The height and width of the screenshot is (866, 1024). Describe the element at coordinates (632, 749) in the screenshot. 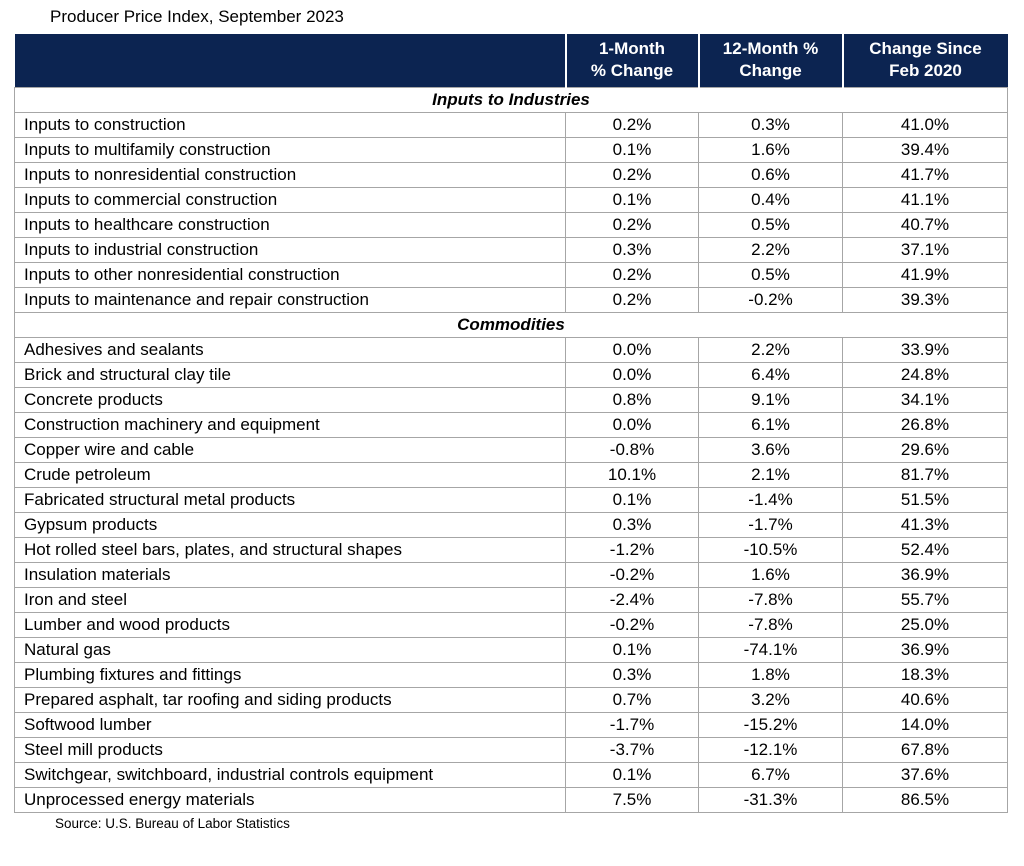

I see `row-value: -3.7%` at that location.